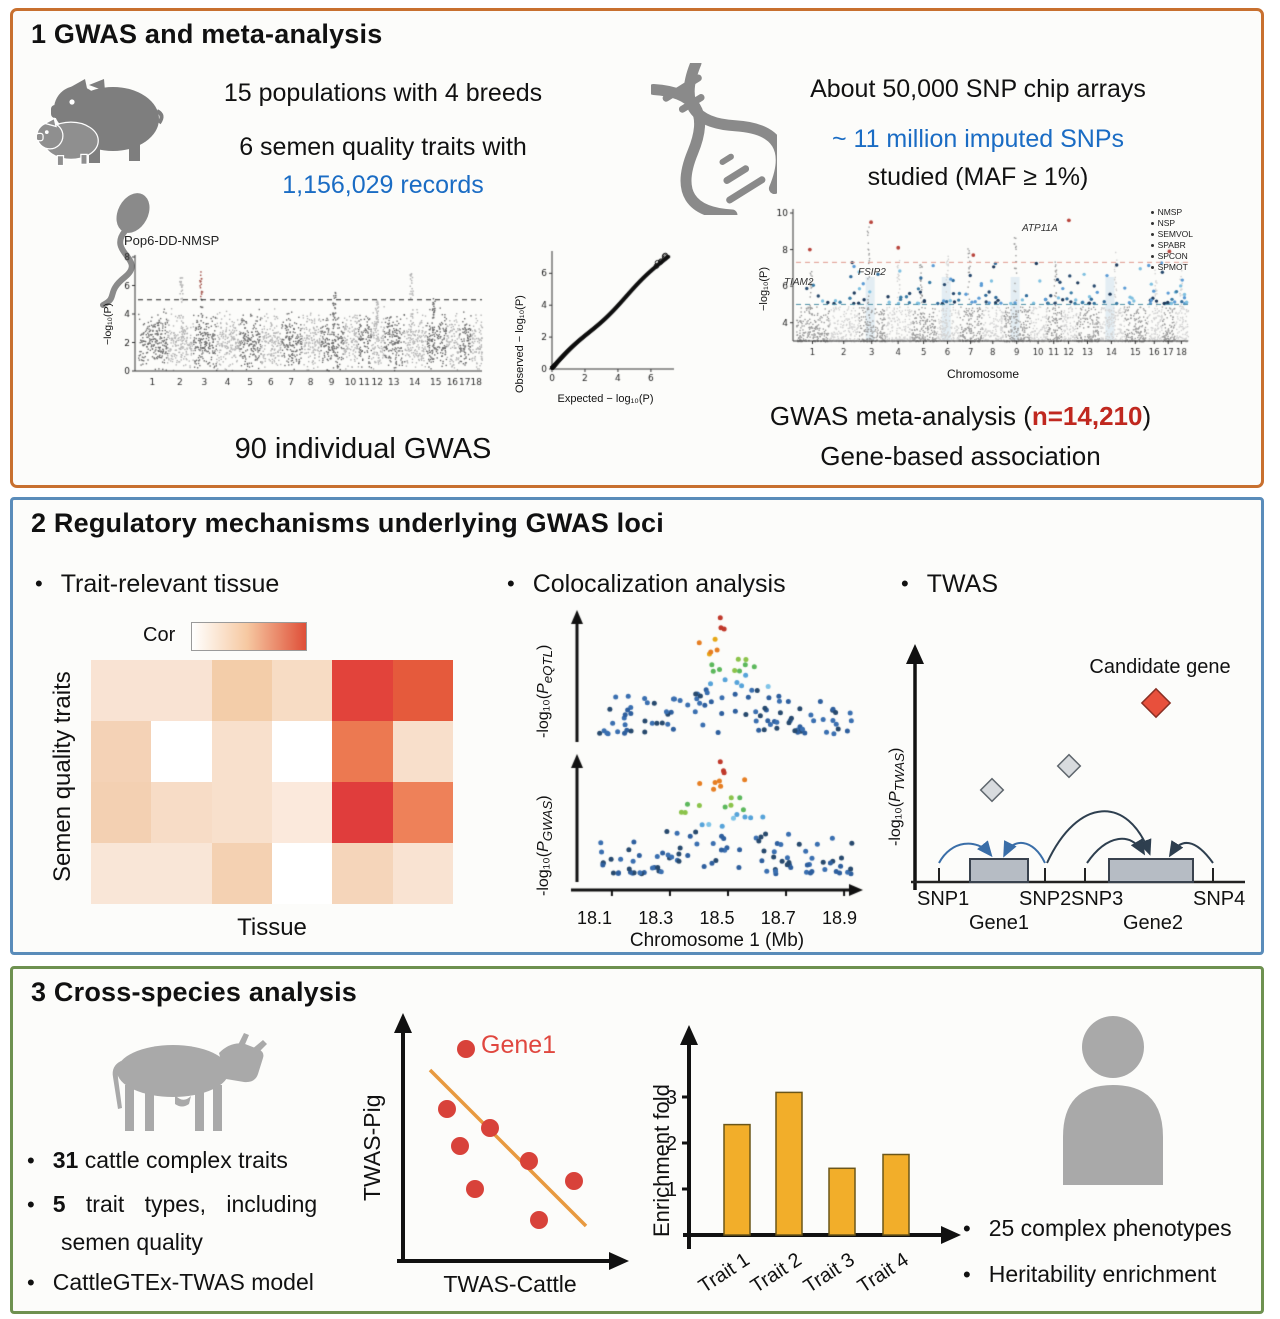 This screenshot has width=1280, height=1319. Describe the element at coordinates (1160, 667) in the screenshot. I see `candidate-gene-label: Candidate gene` at that location.